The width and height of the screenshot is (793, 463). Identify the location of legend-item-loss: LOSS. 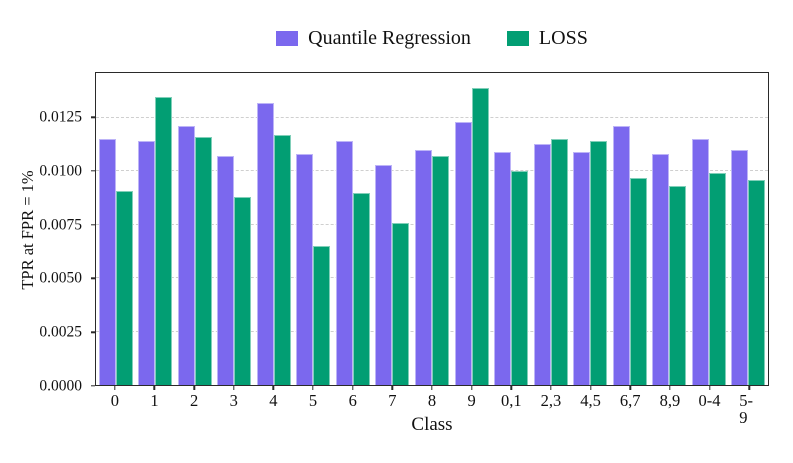
(547, 38).